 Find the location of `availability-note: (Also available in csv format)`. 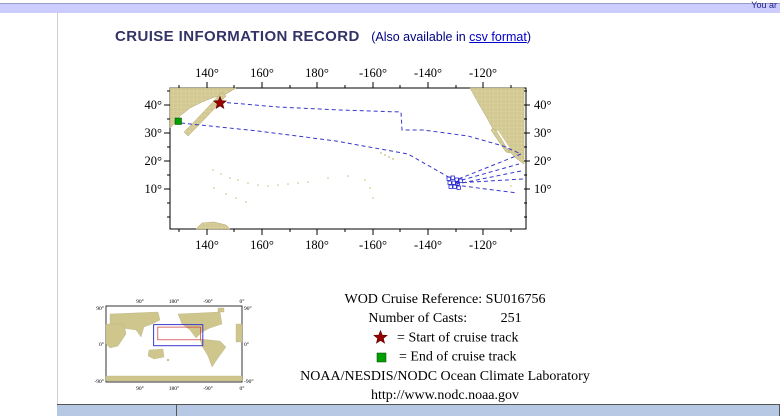

availability-note: (Also available in csv format) is located at coordinates (451, 37).